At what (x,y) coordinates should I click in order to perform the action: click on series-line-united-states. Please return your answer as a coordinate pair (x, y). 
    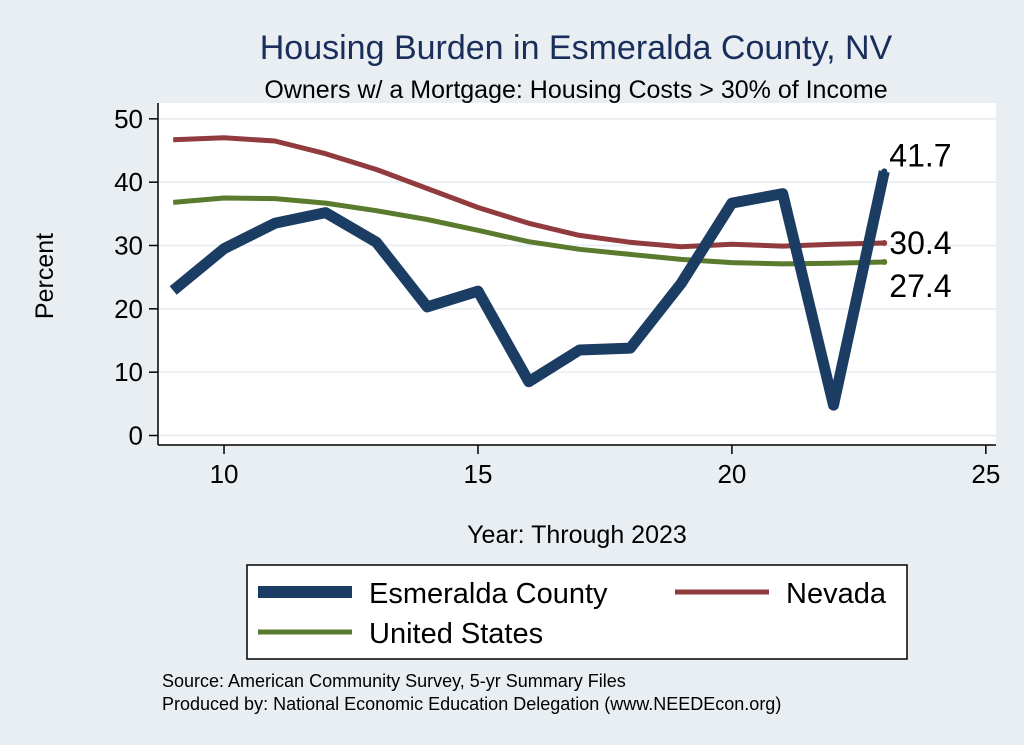
    Looking at the image, I should click on (528, 231).